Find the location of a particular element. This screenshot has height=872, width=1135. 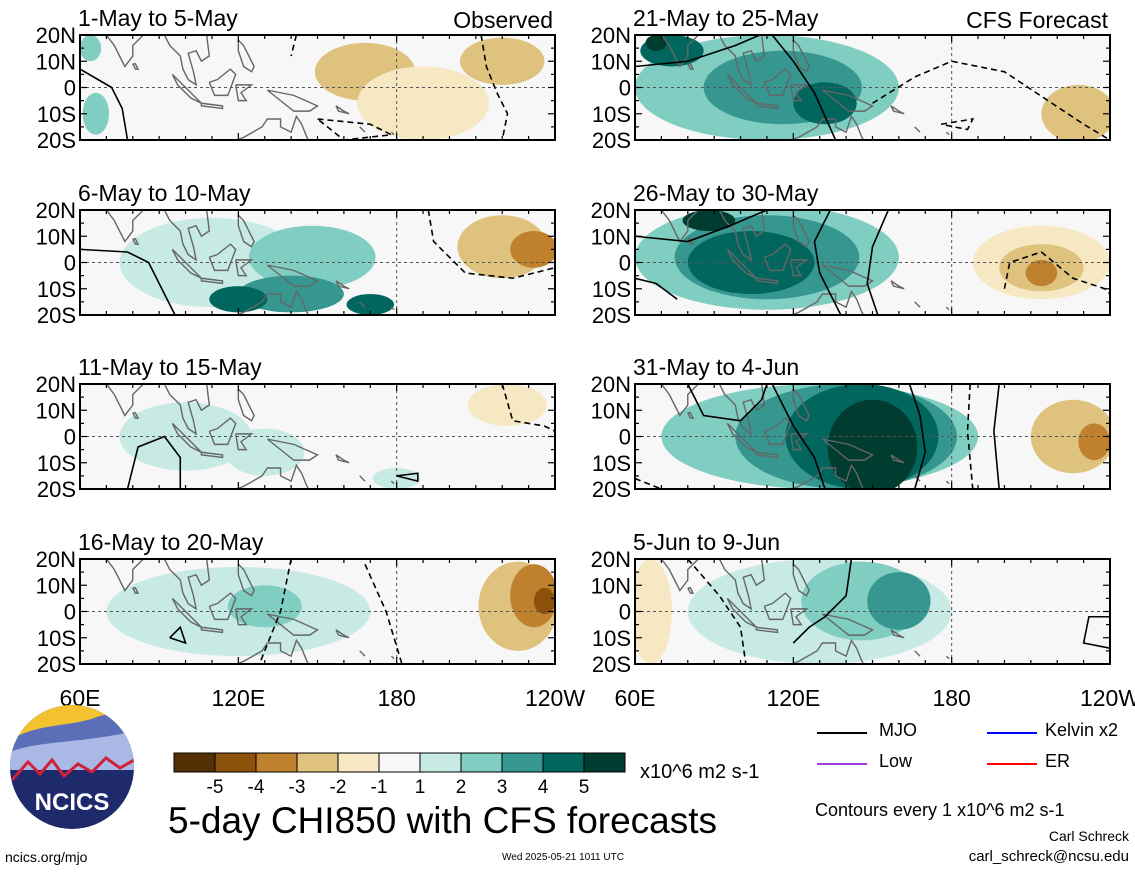

site-link: ncics.org/mjo is located at coordinates (46, 857).